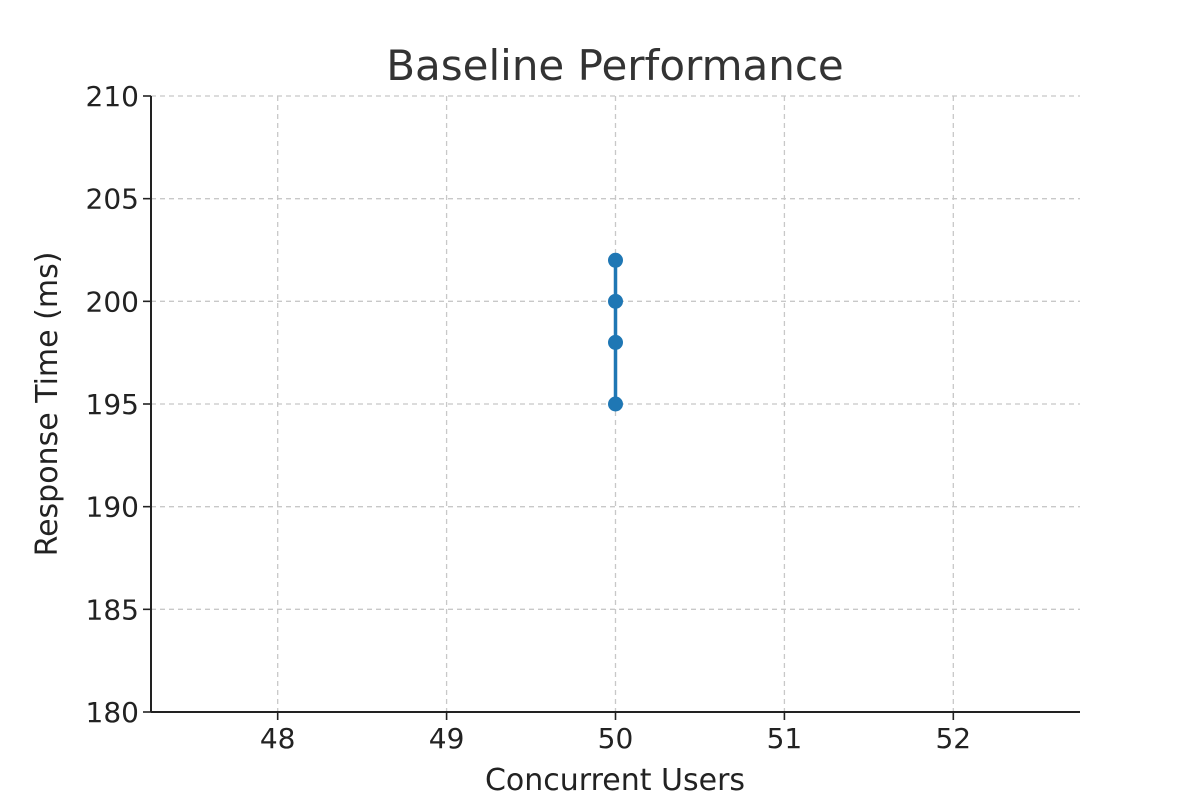  What do you see at coordinates (112, 712) in the screenshot?
I see `y-tick-label: 180` at bounding box center [112, 712].